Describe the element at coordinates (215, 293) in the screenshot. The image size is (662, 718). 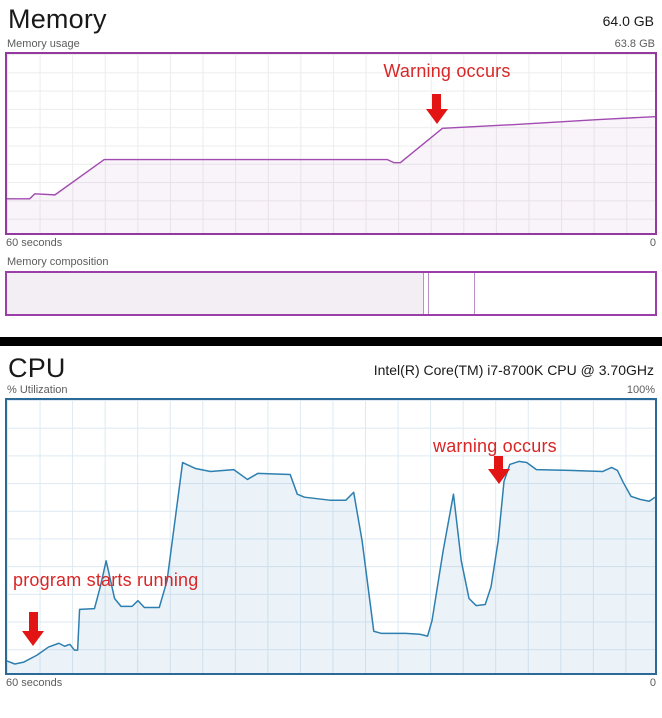
I see `composition-segment-in-use` at that location.